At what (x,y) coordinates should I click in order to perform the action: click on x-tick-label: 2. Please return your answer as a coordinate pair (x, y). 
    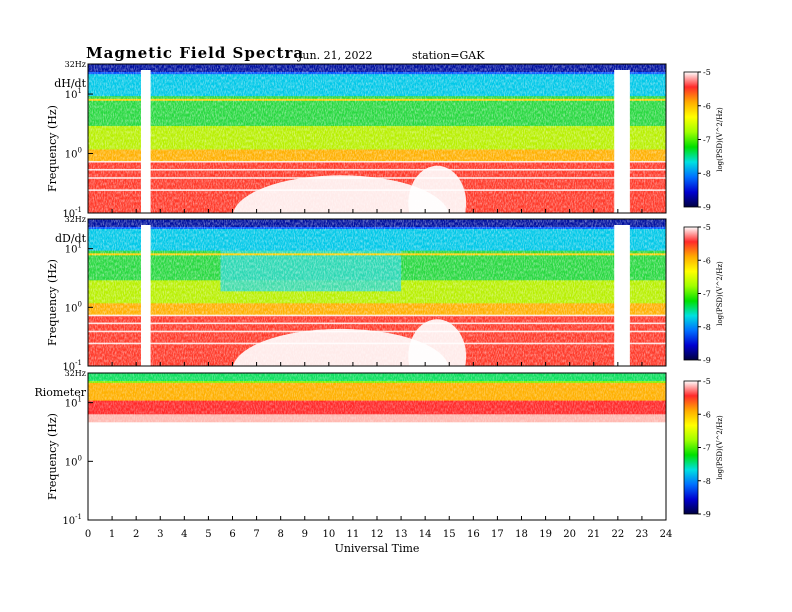
    Looking at the image, I should click on (136, 534).